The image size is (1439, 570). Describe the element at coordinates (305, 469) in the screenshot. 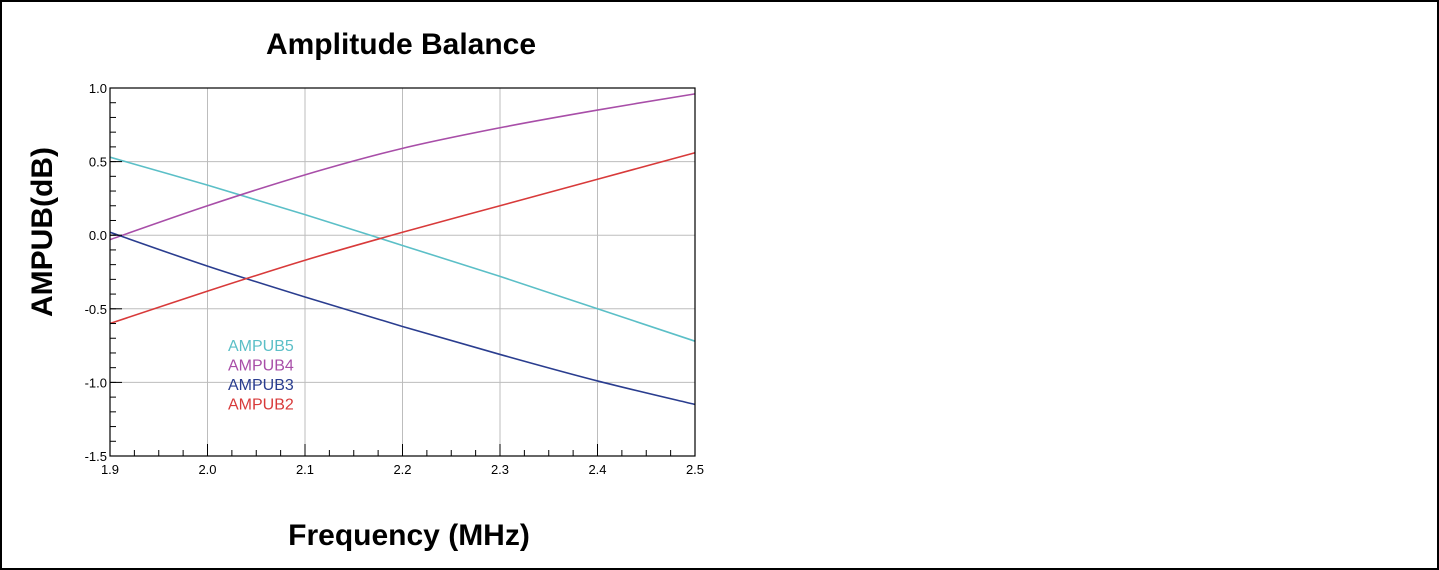

I see `x-tick-label: 2.1` at that location.